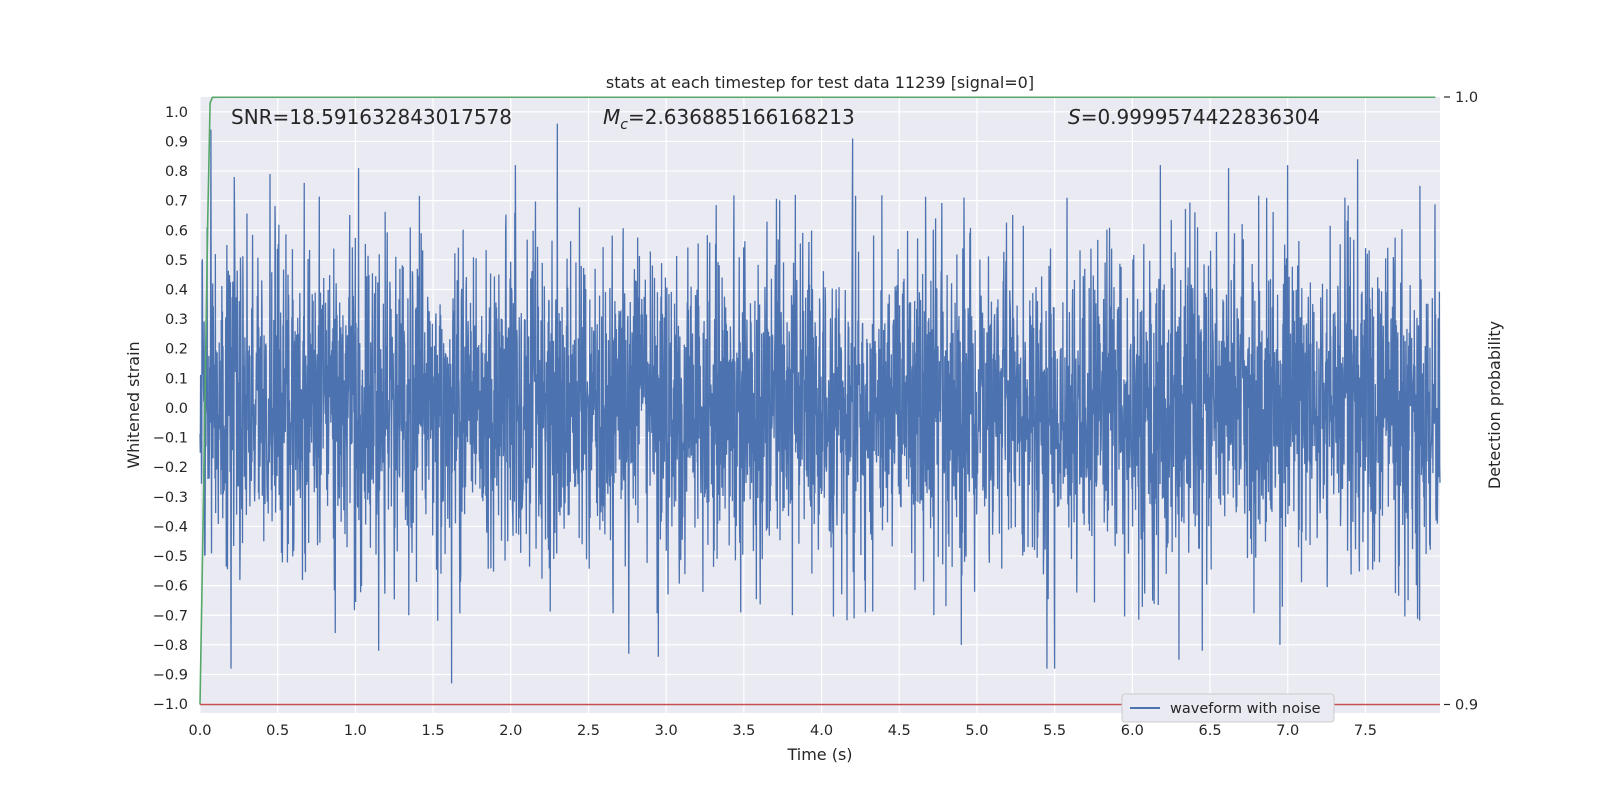 This screenshot has width=1600, height=800. I want to click on chirp-mass-annotation: Mc=2.636885166168213, so click(729, 119).